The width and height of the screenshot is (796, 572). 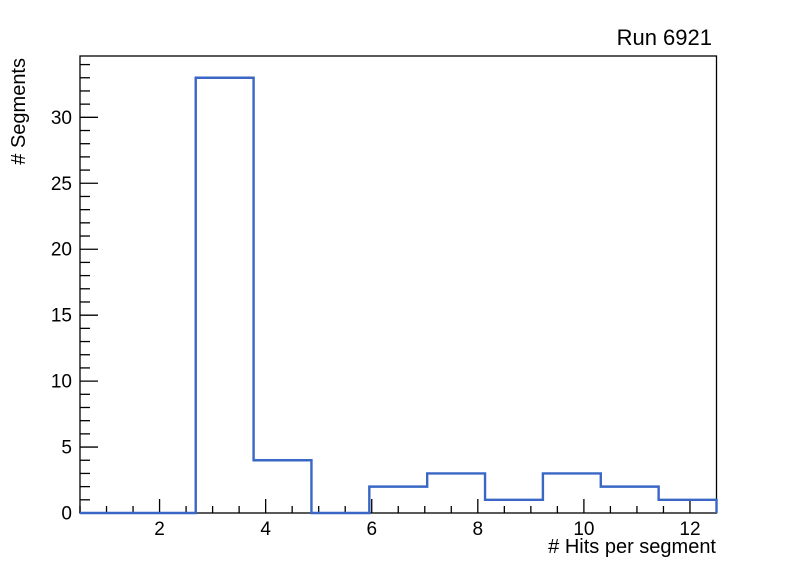 What do you see at coordinates (61, 382) in the screenshot?
I see `y-tick-label: 10` at bounding box center [61, 382].